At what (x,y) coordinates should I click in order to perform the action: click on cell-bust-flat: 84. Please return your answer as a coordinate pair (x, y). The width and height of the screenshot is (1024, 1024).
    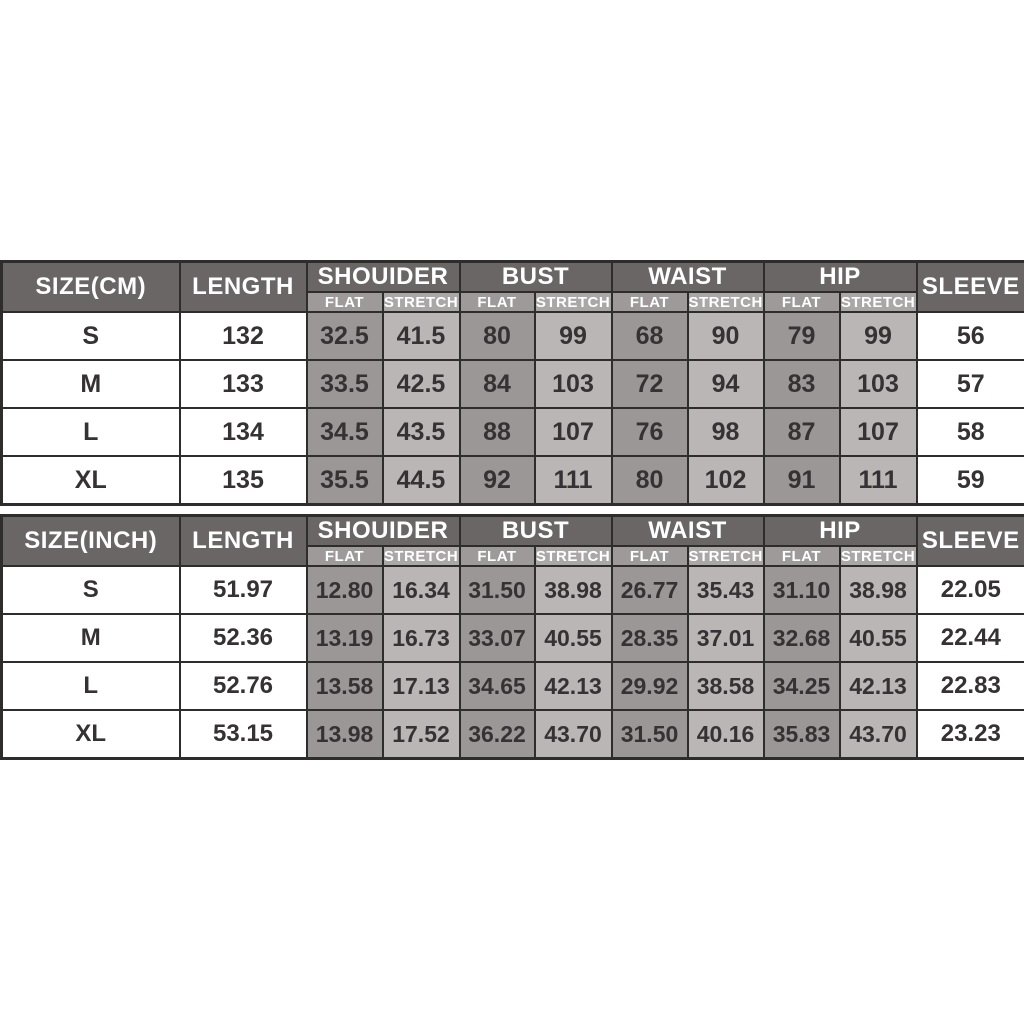
    Looking at the image, I should click on (497, 384).